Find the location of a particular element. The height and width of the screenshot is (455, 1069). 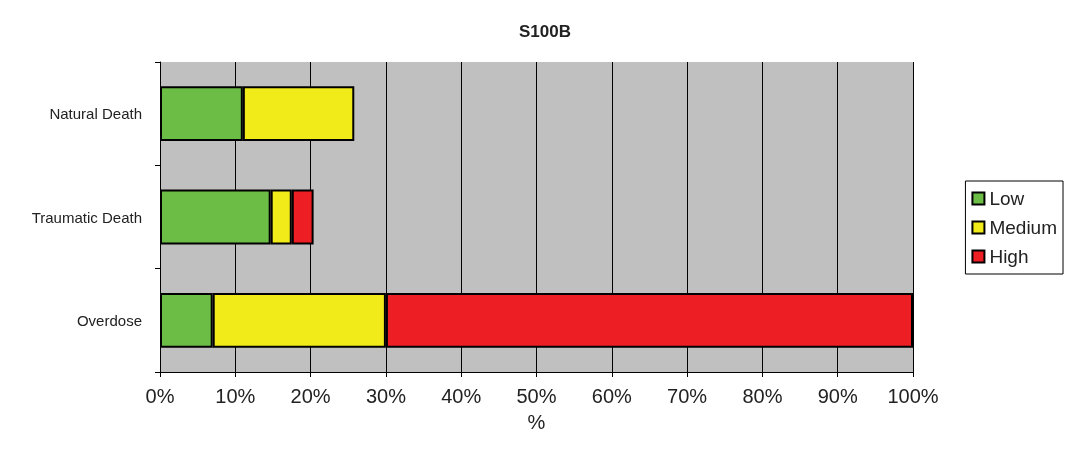

x-tick-label: 70% is located at coordinates (687, 396).